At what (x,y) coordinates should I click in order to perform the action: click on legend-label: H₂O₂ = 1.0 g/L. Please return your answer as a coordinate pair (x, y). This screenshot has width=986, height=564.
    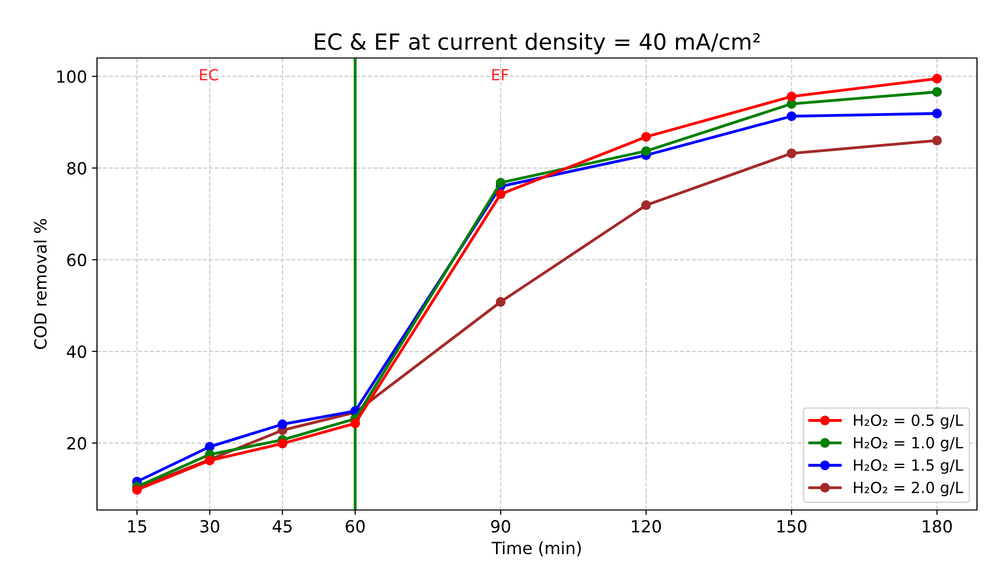
    Looking at the image, I should click on (909, 444).